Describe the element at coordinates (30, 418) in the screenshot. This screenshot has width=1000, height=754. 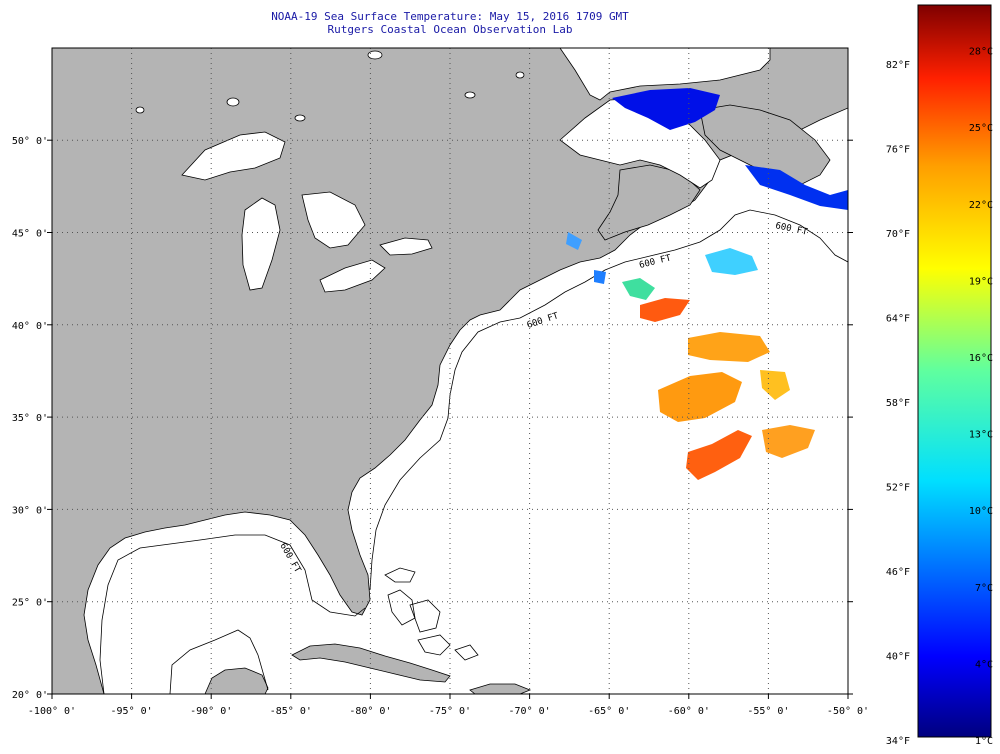
I see `latitude-label: 35° 0'` at that location.